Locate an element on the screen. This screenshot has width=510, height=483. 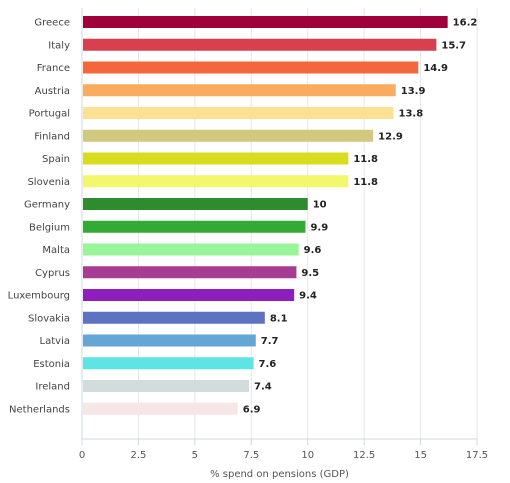
category-label: Luxembourg is located at coordinates (39, 296).